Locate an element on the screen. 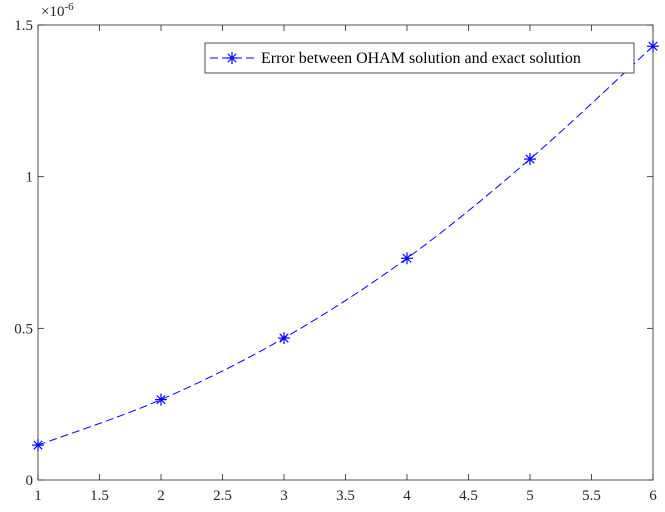 Image resolution: width=665 pixels, height=512 pixels. x-tick-label: 3 is located at coordinates (284, 496).